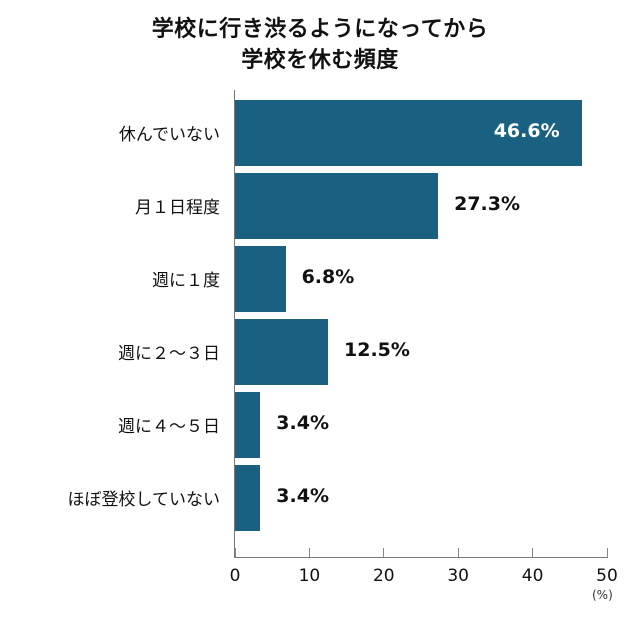  I want to click on bar-value-label: 46.6%, so click(526, 131).